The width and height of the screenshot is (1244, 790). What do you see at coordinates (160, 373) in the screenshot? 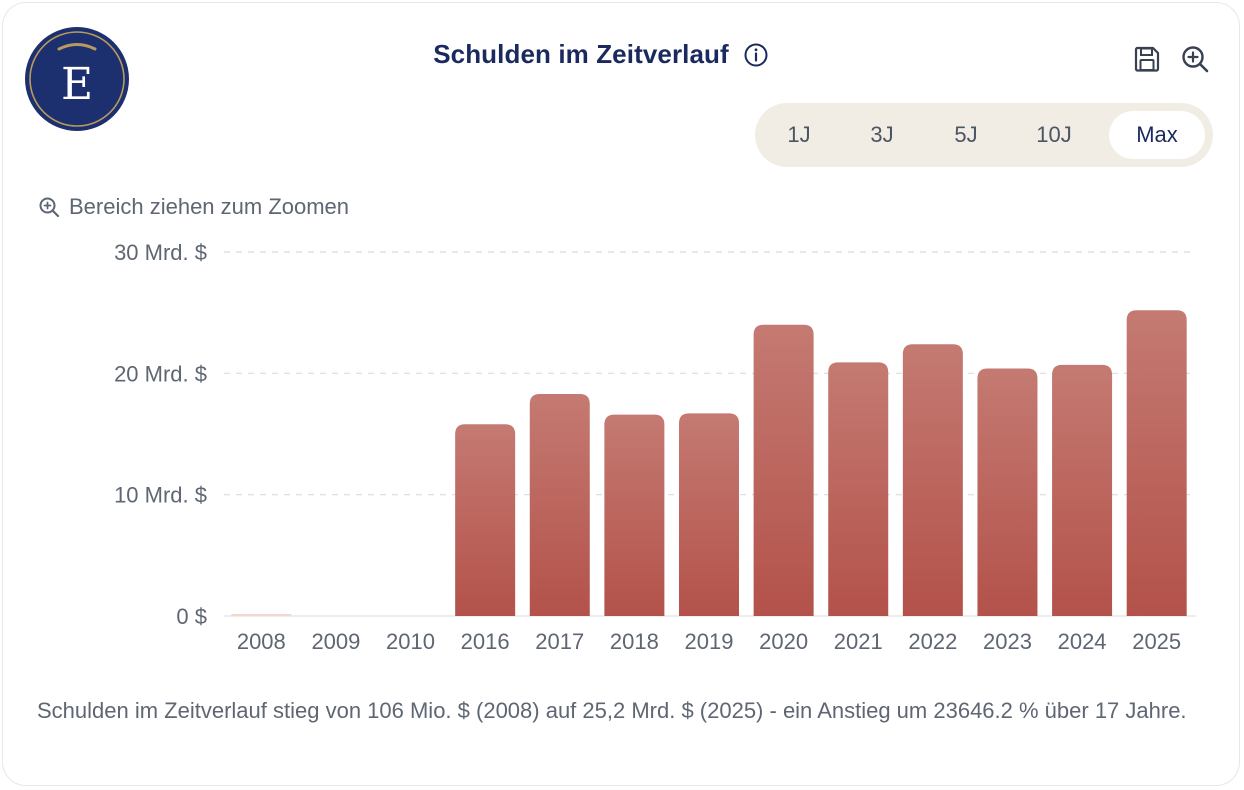
I see `y-tick-label: 20 Mrd. $` at bounding box center [160, 373].